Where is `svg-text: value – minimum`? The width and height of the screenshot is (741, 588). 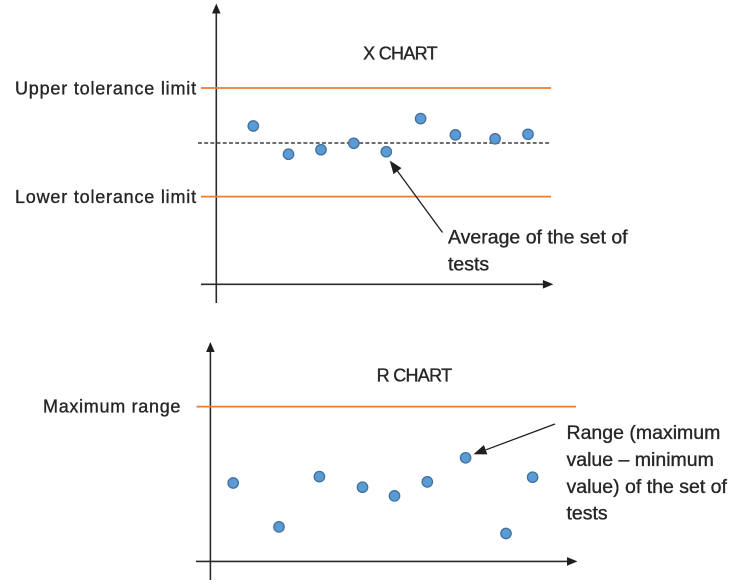 svg-text: value – minimum is located at coordinates (640, 460).